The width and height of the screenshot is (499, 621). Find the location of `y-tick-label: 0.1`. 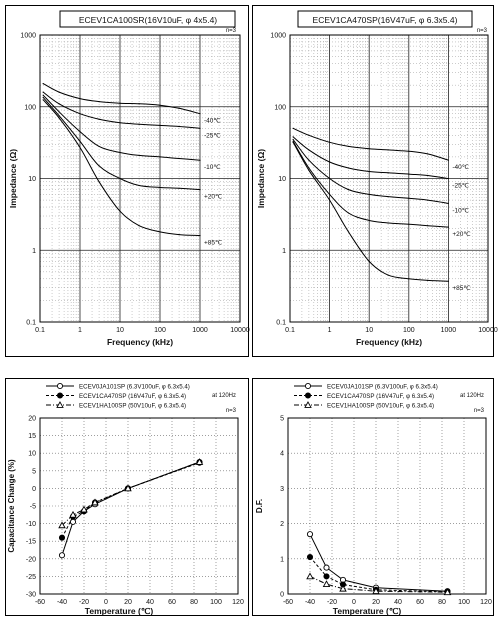

y-tick-label: 0.1 is located at coordinates (281, 323).